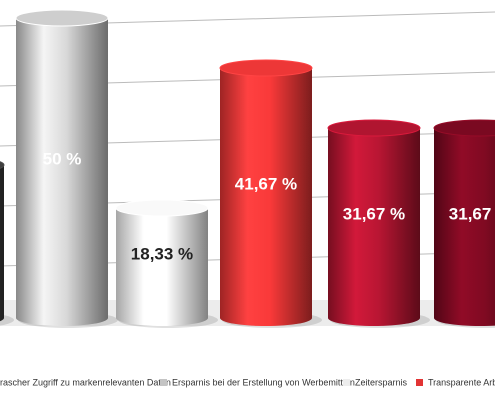  I want to click on value-label: 18,33 %, so click(162, 253).